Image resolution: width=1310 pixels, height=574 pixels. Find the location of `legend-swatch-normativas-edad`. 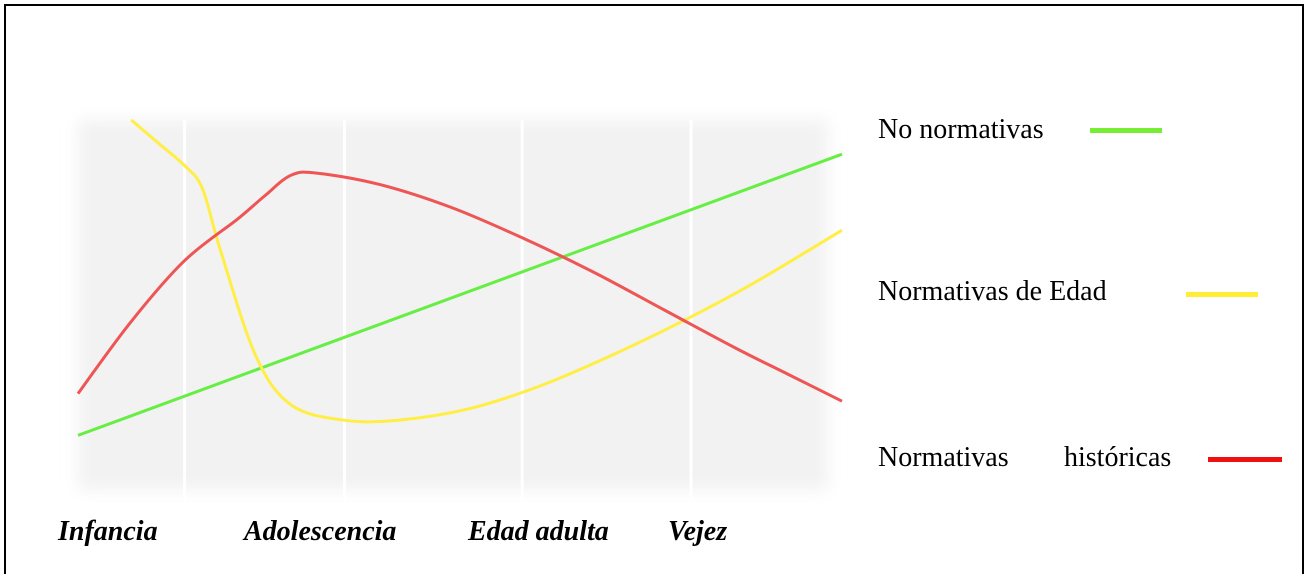

legend-swatch-normativas-edad is located at coordinates (1222, 294).